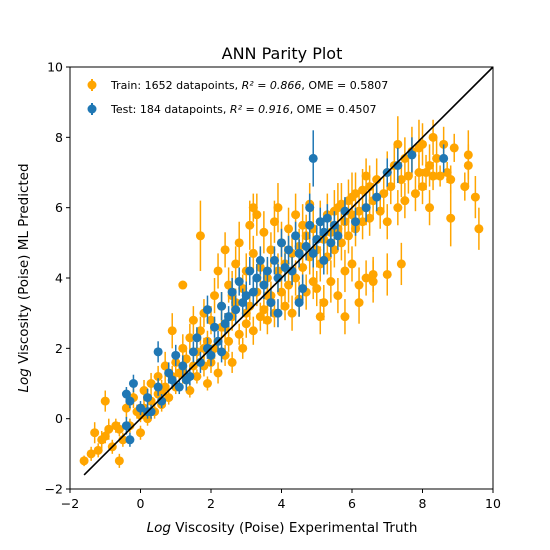 The image size is (550, 550). What do you see at coordinates (24, 380) in the screenshot?
I see `y-axis-label-italic: Log` at bounding box center [24, 380].